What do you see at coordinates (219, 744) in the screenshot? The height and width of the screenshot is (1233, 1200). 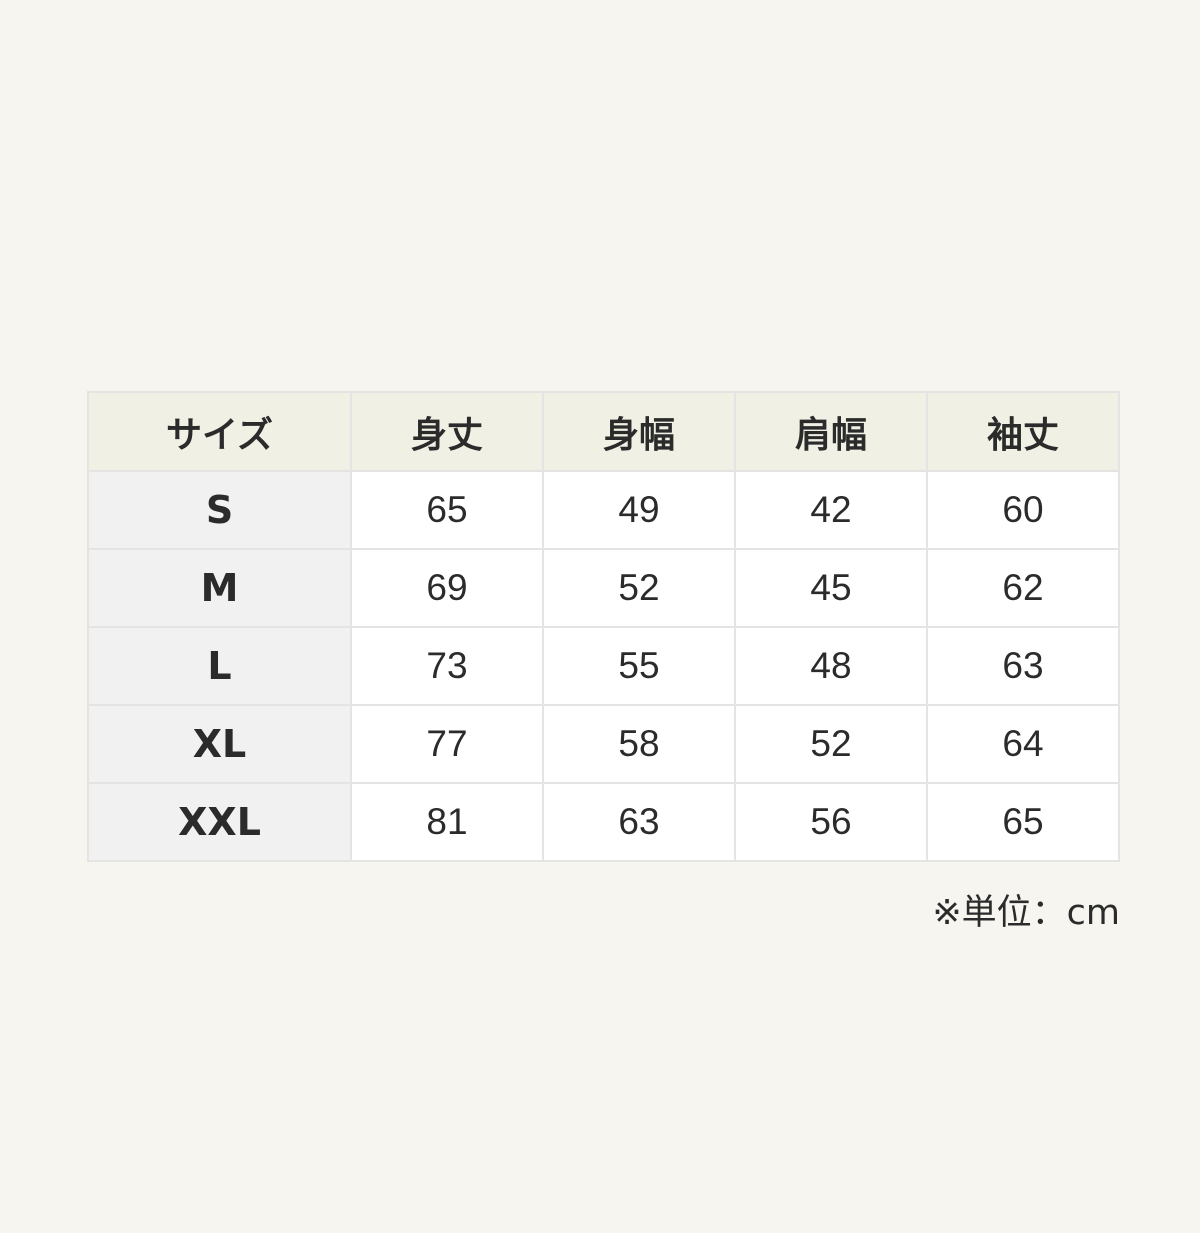 I see `size-label: XL` at bounding box center [219, 744].